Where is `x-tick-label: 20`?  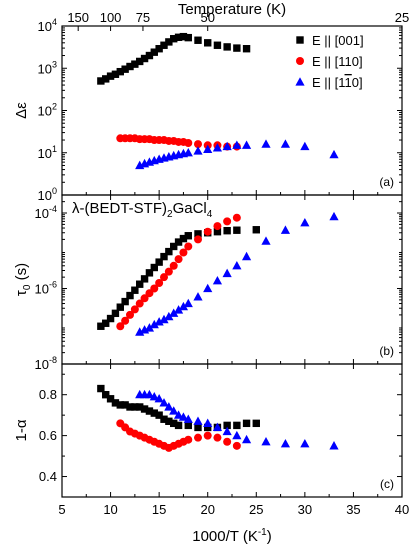 x-tick-label: 20 is located at coordinates (207, 509).